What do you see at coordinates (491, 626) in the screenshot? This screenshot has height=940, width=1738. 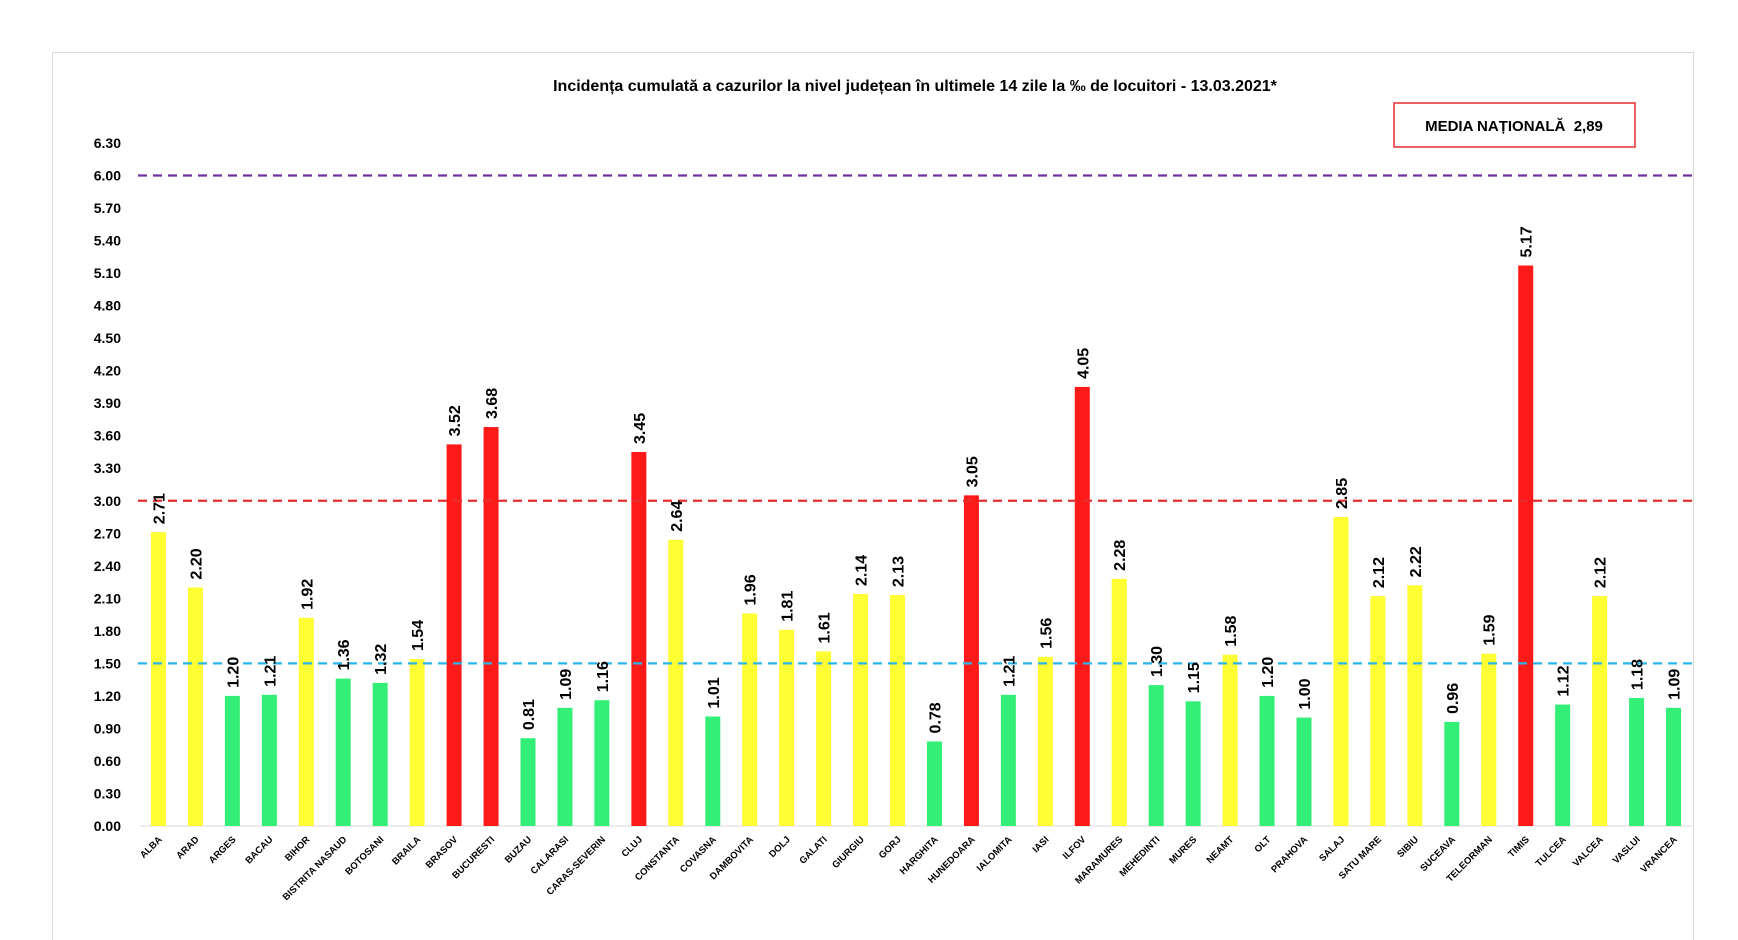 I see `bar-bucuresti` at bounding box center [491, 626].